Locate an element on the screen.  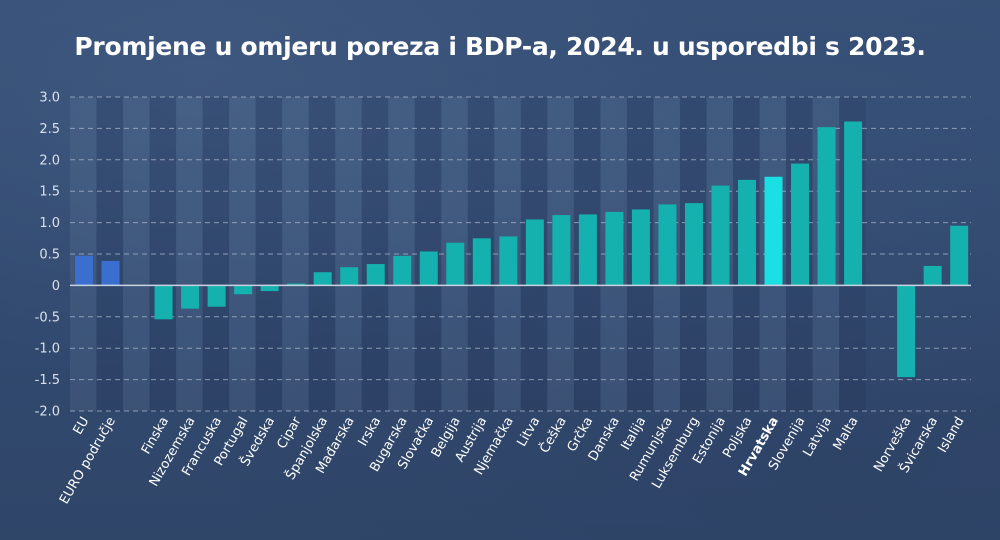
x-tick-label: Island is located at coordinates (951, 435).